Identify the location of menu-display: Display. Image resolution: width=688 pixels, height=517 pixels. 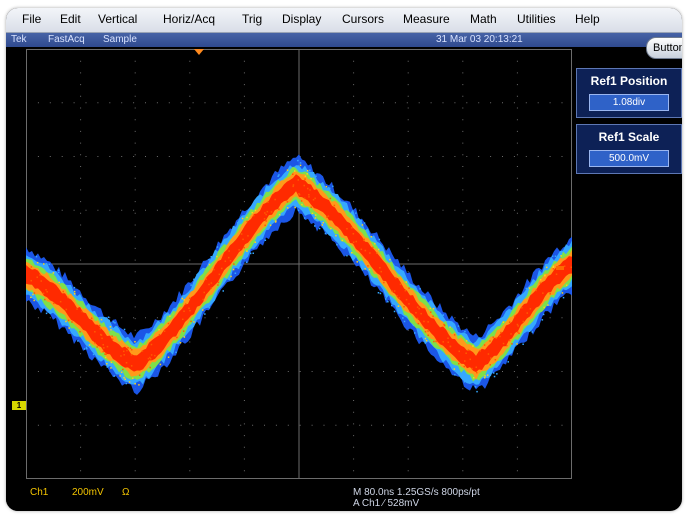
(302, 19).